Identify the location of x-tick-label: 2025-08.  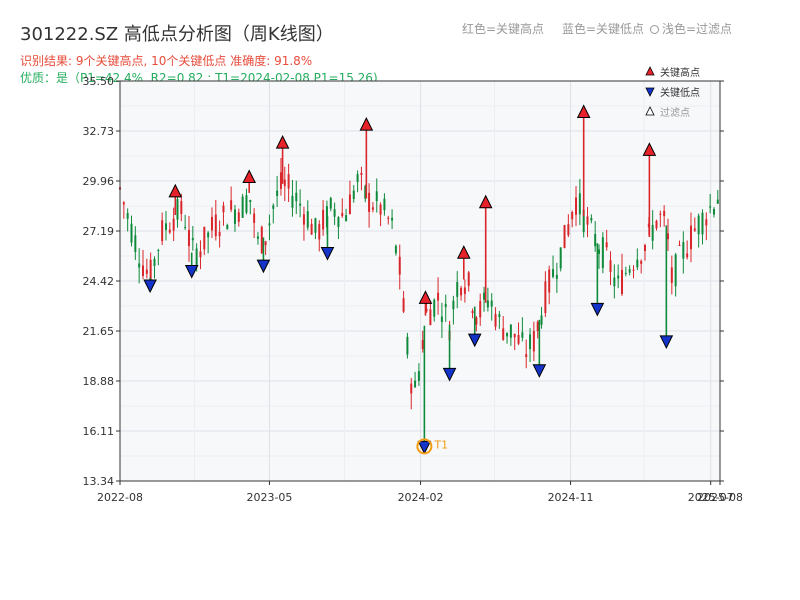
(720, 497).